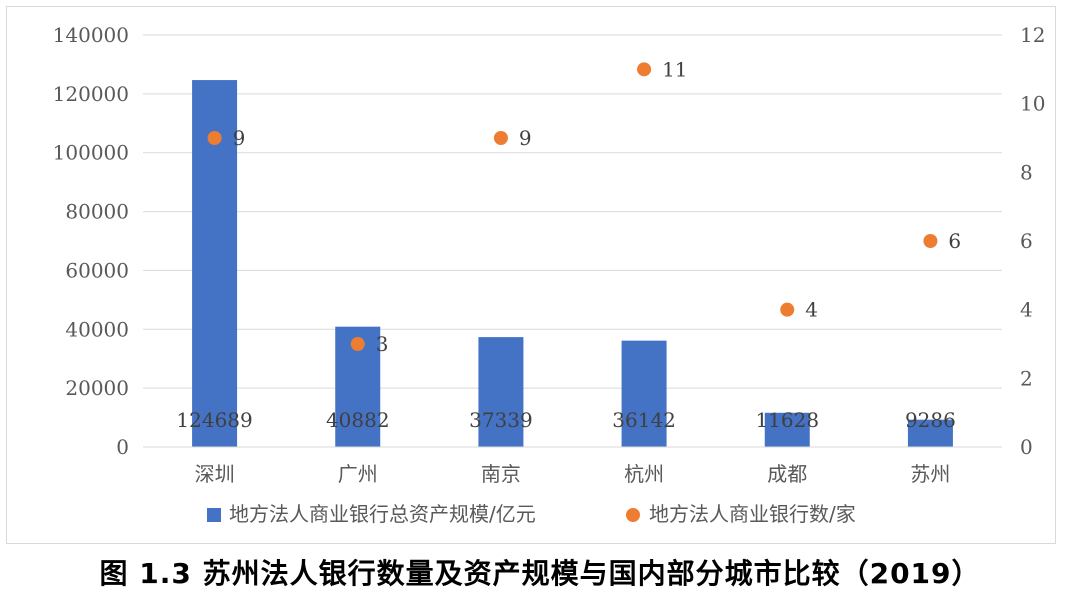 This screenshot has height=616, width=1080. I want to click on bar-value-label: 124689, so click(214, 420).